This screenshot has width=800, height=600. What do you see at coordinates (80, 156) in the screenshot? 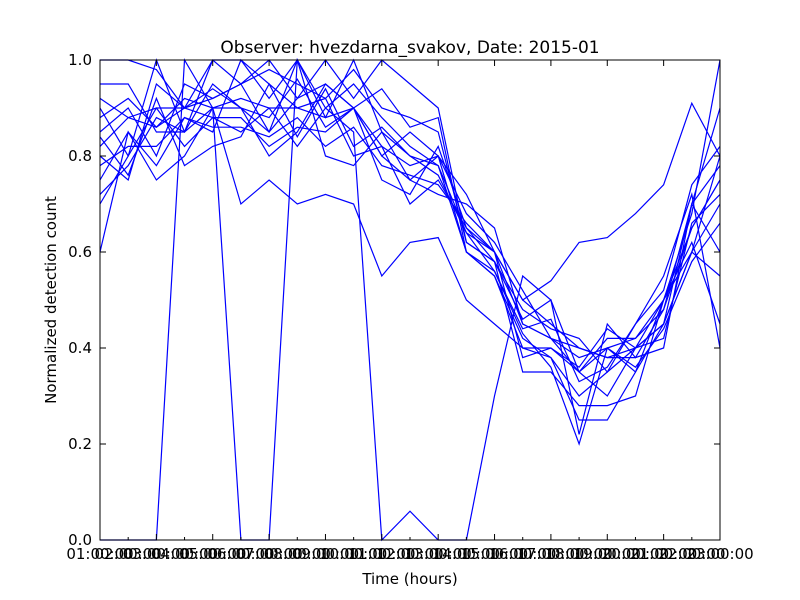
I see `y-tick-label: 0.8` at bounding box center [80, 156].